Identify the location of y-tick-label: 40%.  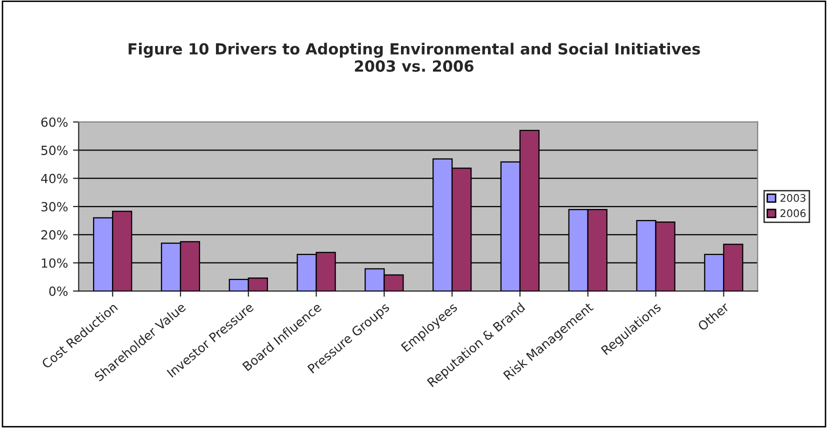
(54, 179).